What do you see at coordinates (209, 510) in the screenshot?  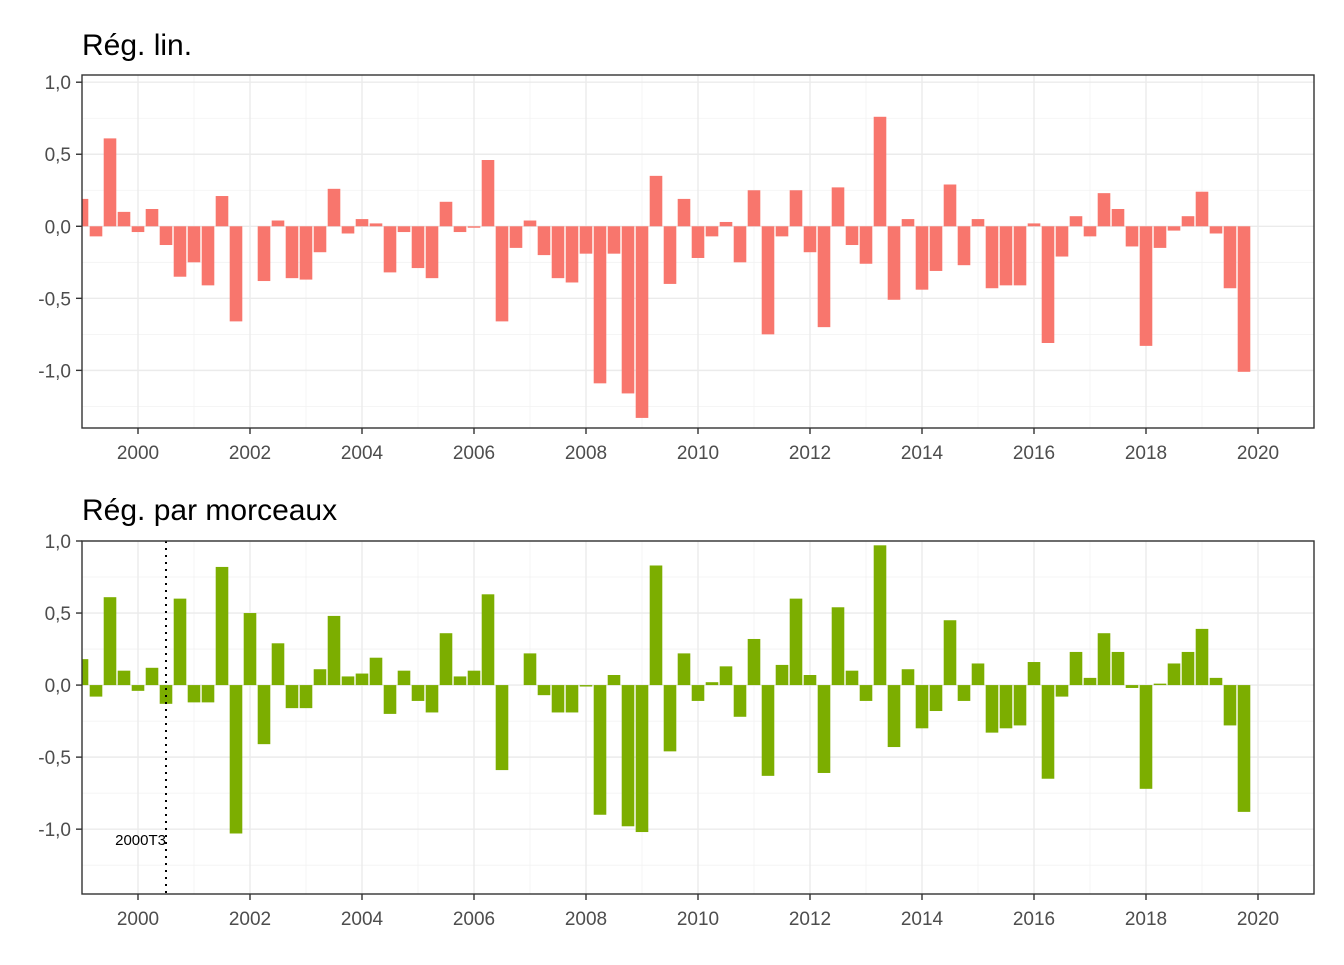 I see `chart-title: Rég. par morceaux` at bounding box center [209, 510].